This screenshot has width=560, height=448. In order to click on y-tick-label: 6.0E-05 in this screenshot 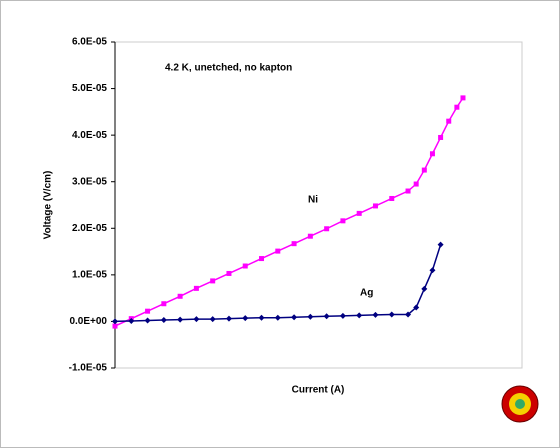, I will do `click(89, 42)`.